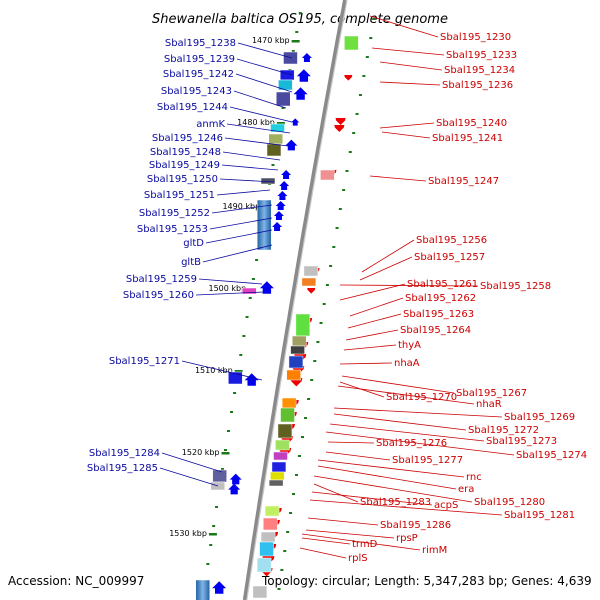 The image size is (600, 600). Describe the element at coordinates (421, 397) in the screenshot. I see `gene-label-reverse: Sbal195_1270` at that location.